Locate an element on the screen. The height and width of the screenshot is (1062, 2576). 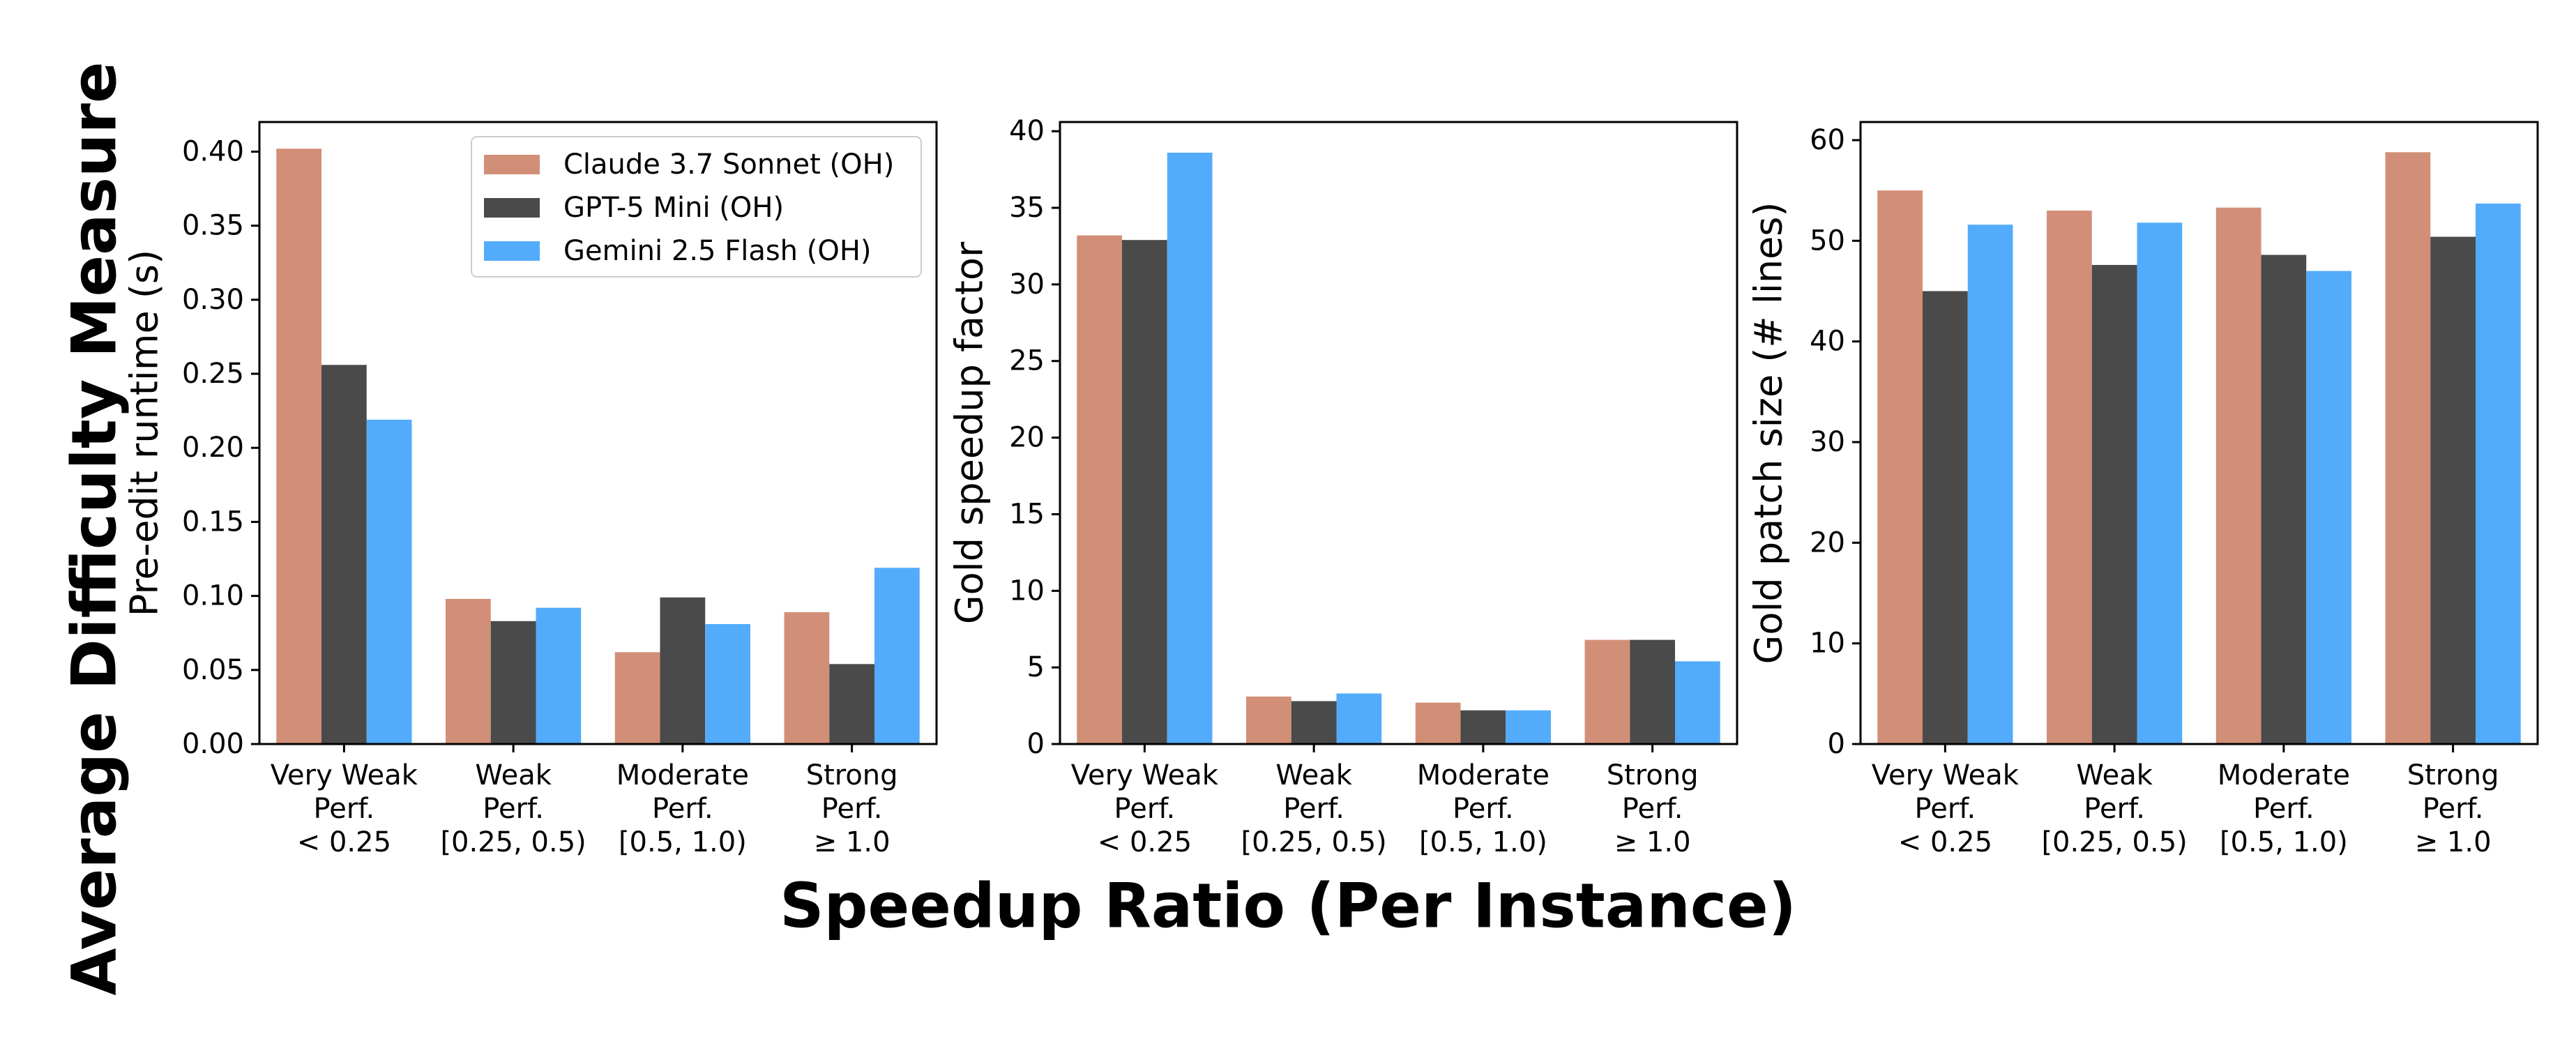
y-tick-label: 0.10 is located at coordinates (213, 596).